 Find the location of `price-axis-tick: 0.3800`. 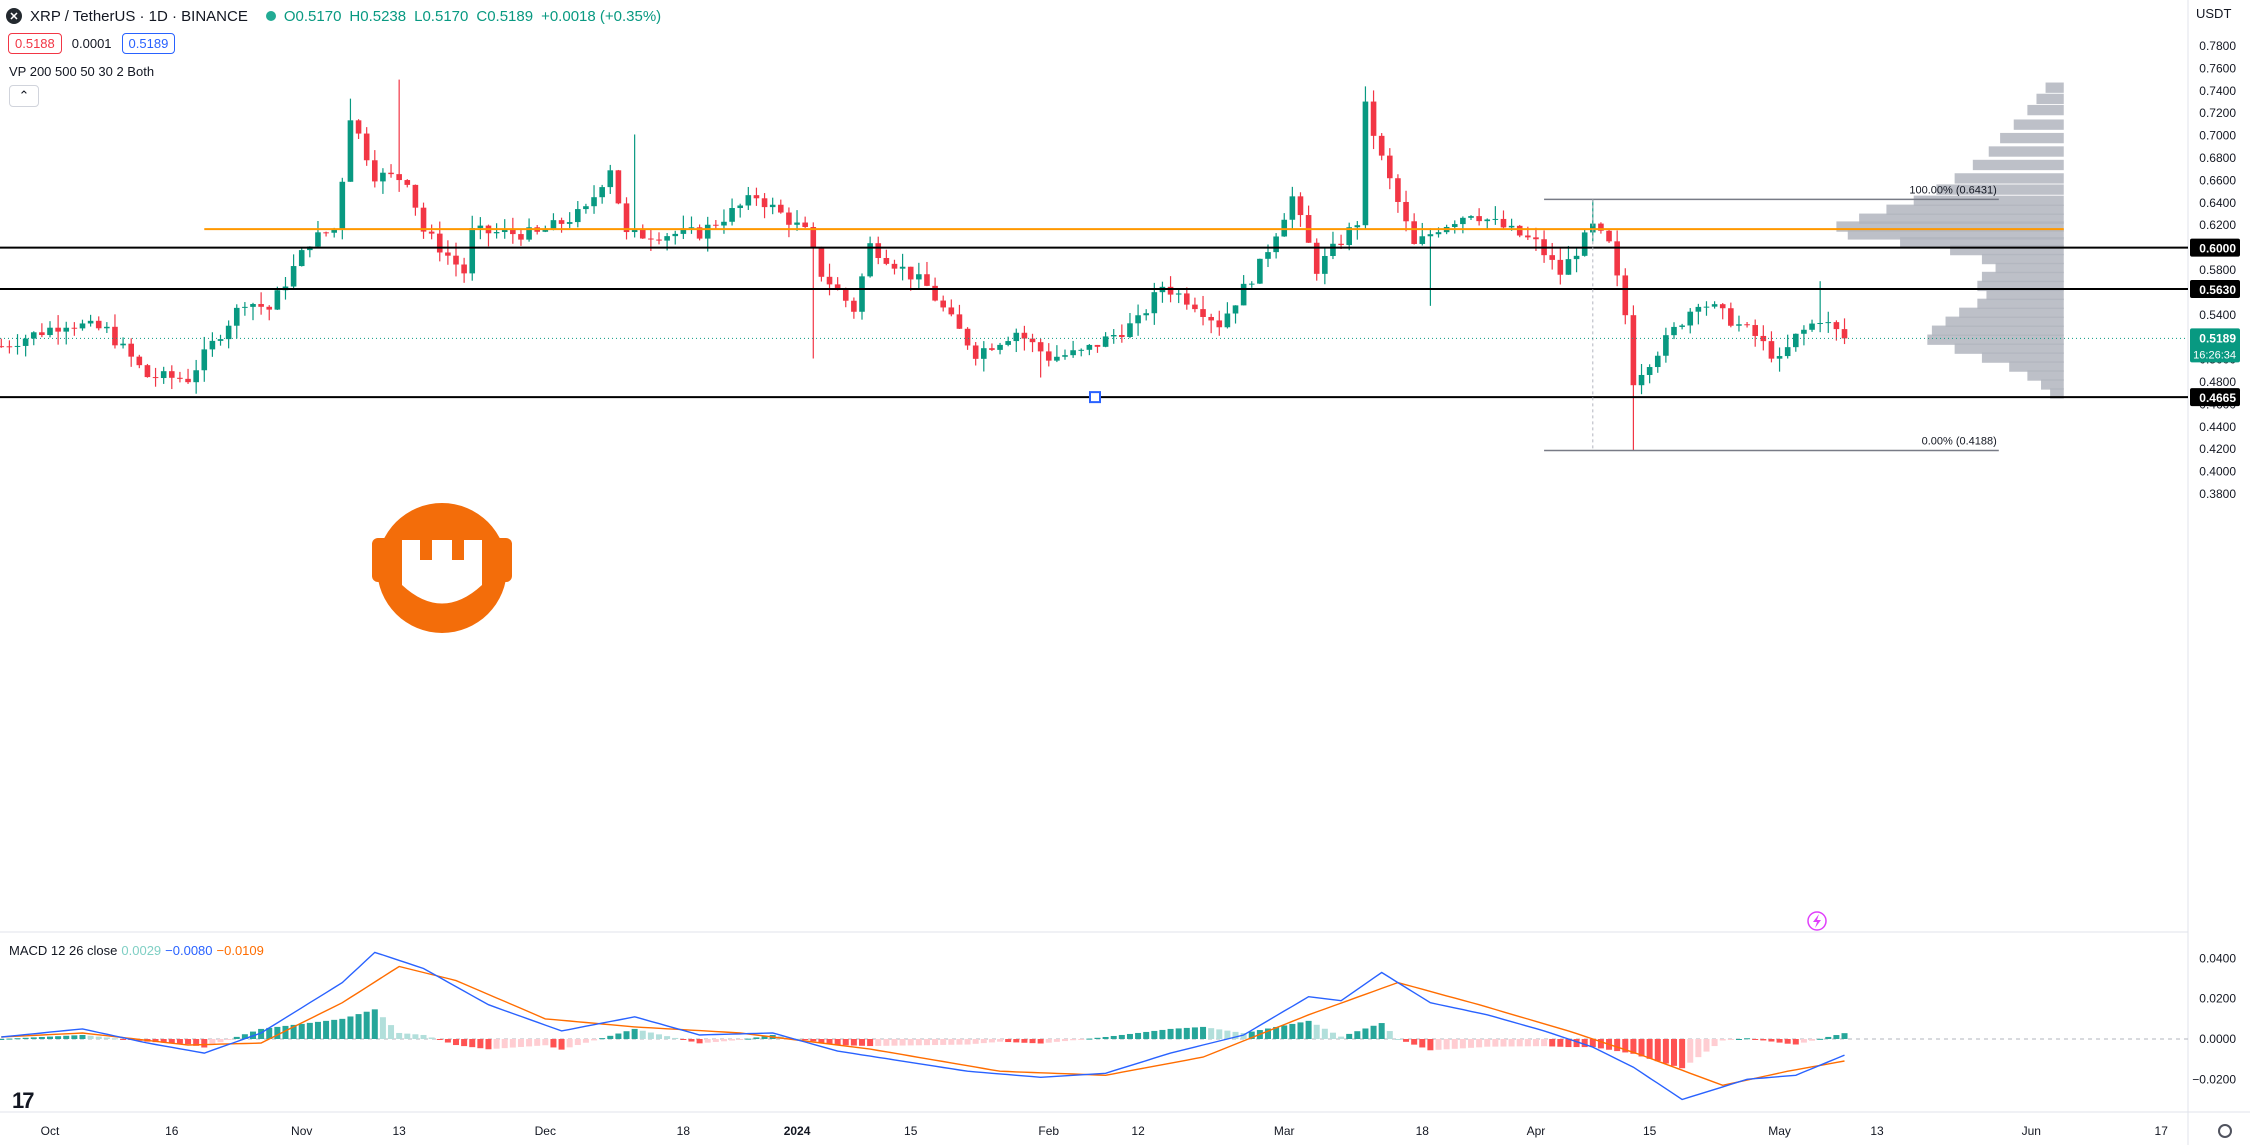

price-axis-tick: 0.3800 is located at coordinates (2217, 494).